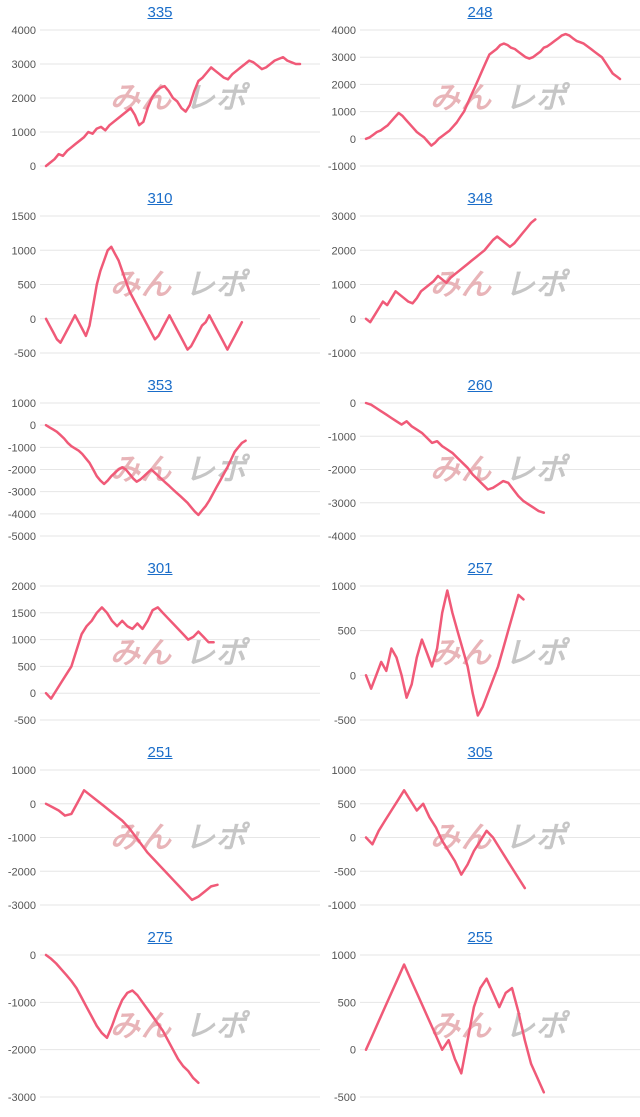 Image resolution: width=640 pixels, height=1117 pixels. Describe the element at coordinates (480, 12) in the screenshot. I see `chart-title-link: 248` at that location.